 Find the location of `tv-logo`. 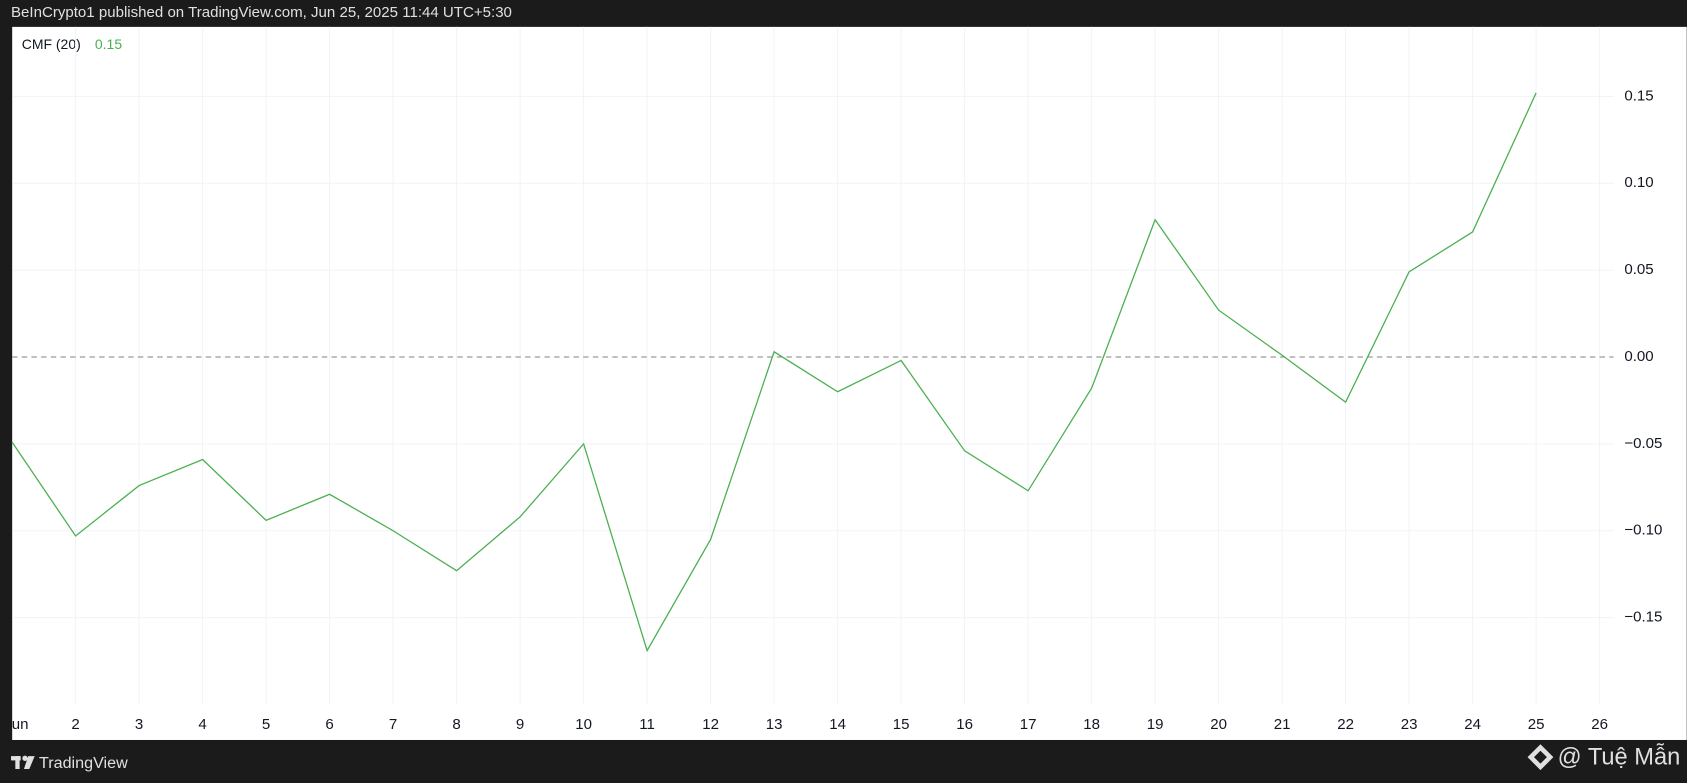

tv-logo is located at coordinates (23, 762).